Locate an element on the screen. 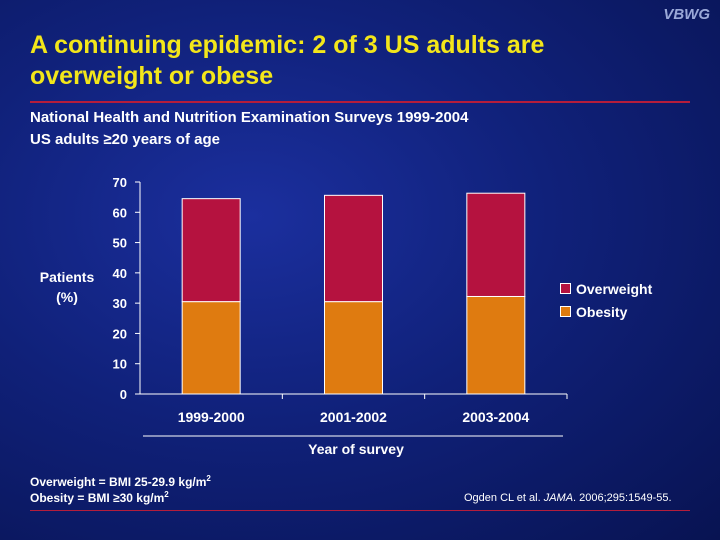 The width and height of the screenshot is (720, 540). legend-item-overweight: Overweight is located at coordinates (606, 288).